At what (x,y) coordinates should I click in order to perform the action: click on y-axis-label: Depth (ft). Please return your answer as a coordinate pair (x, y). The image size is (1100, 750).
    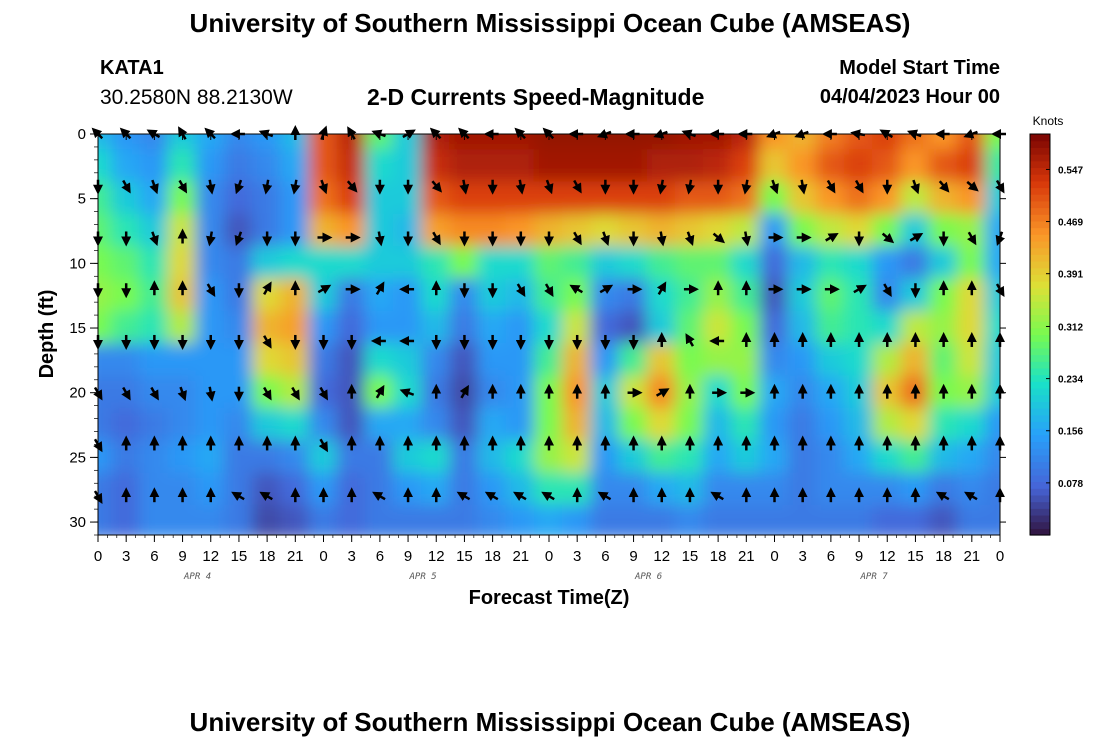
    Looking at the image, I should click on (47, 334).